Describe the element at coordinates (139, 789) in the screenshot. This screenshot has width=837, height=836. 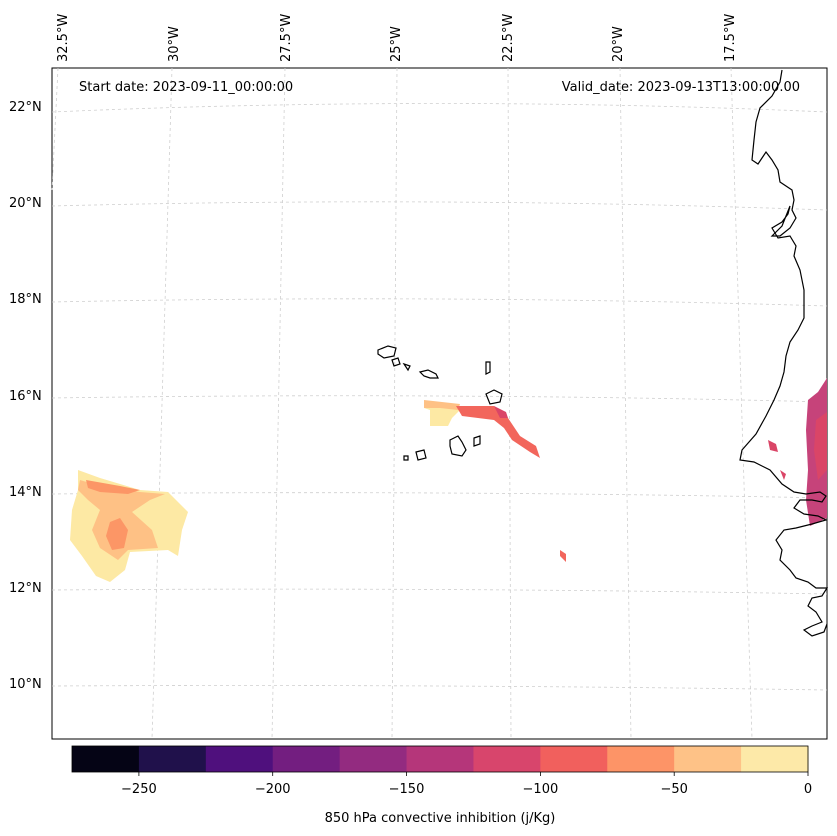
I see `colorbar-tick-label: −250` at that location.